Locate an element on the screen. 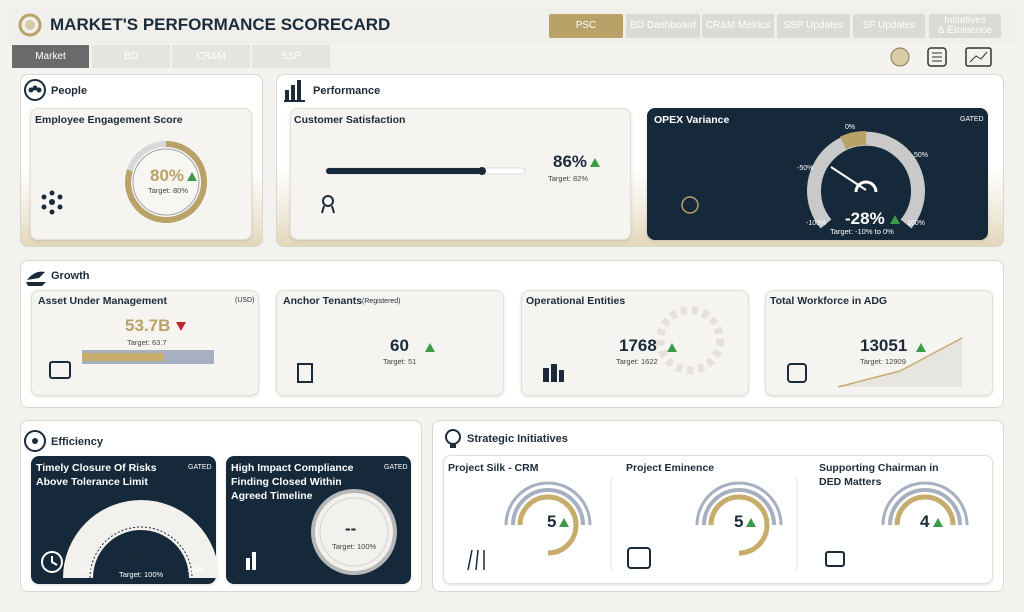 The width and height of the screenshot is (1024, 612). card-note: (Registered) is located at coordinates (381, 301).